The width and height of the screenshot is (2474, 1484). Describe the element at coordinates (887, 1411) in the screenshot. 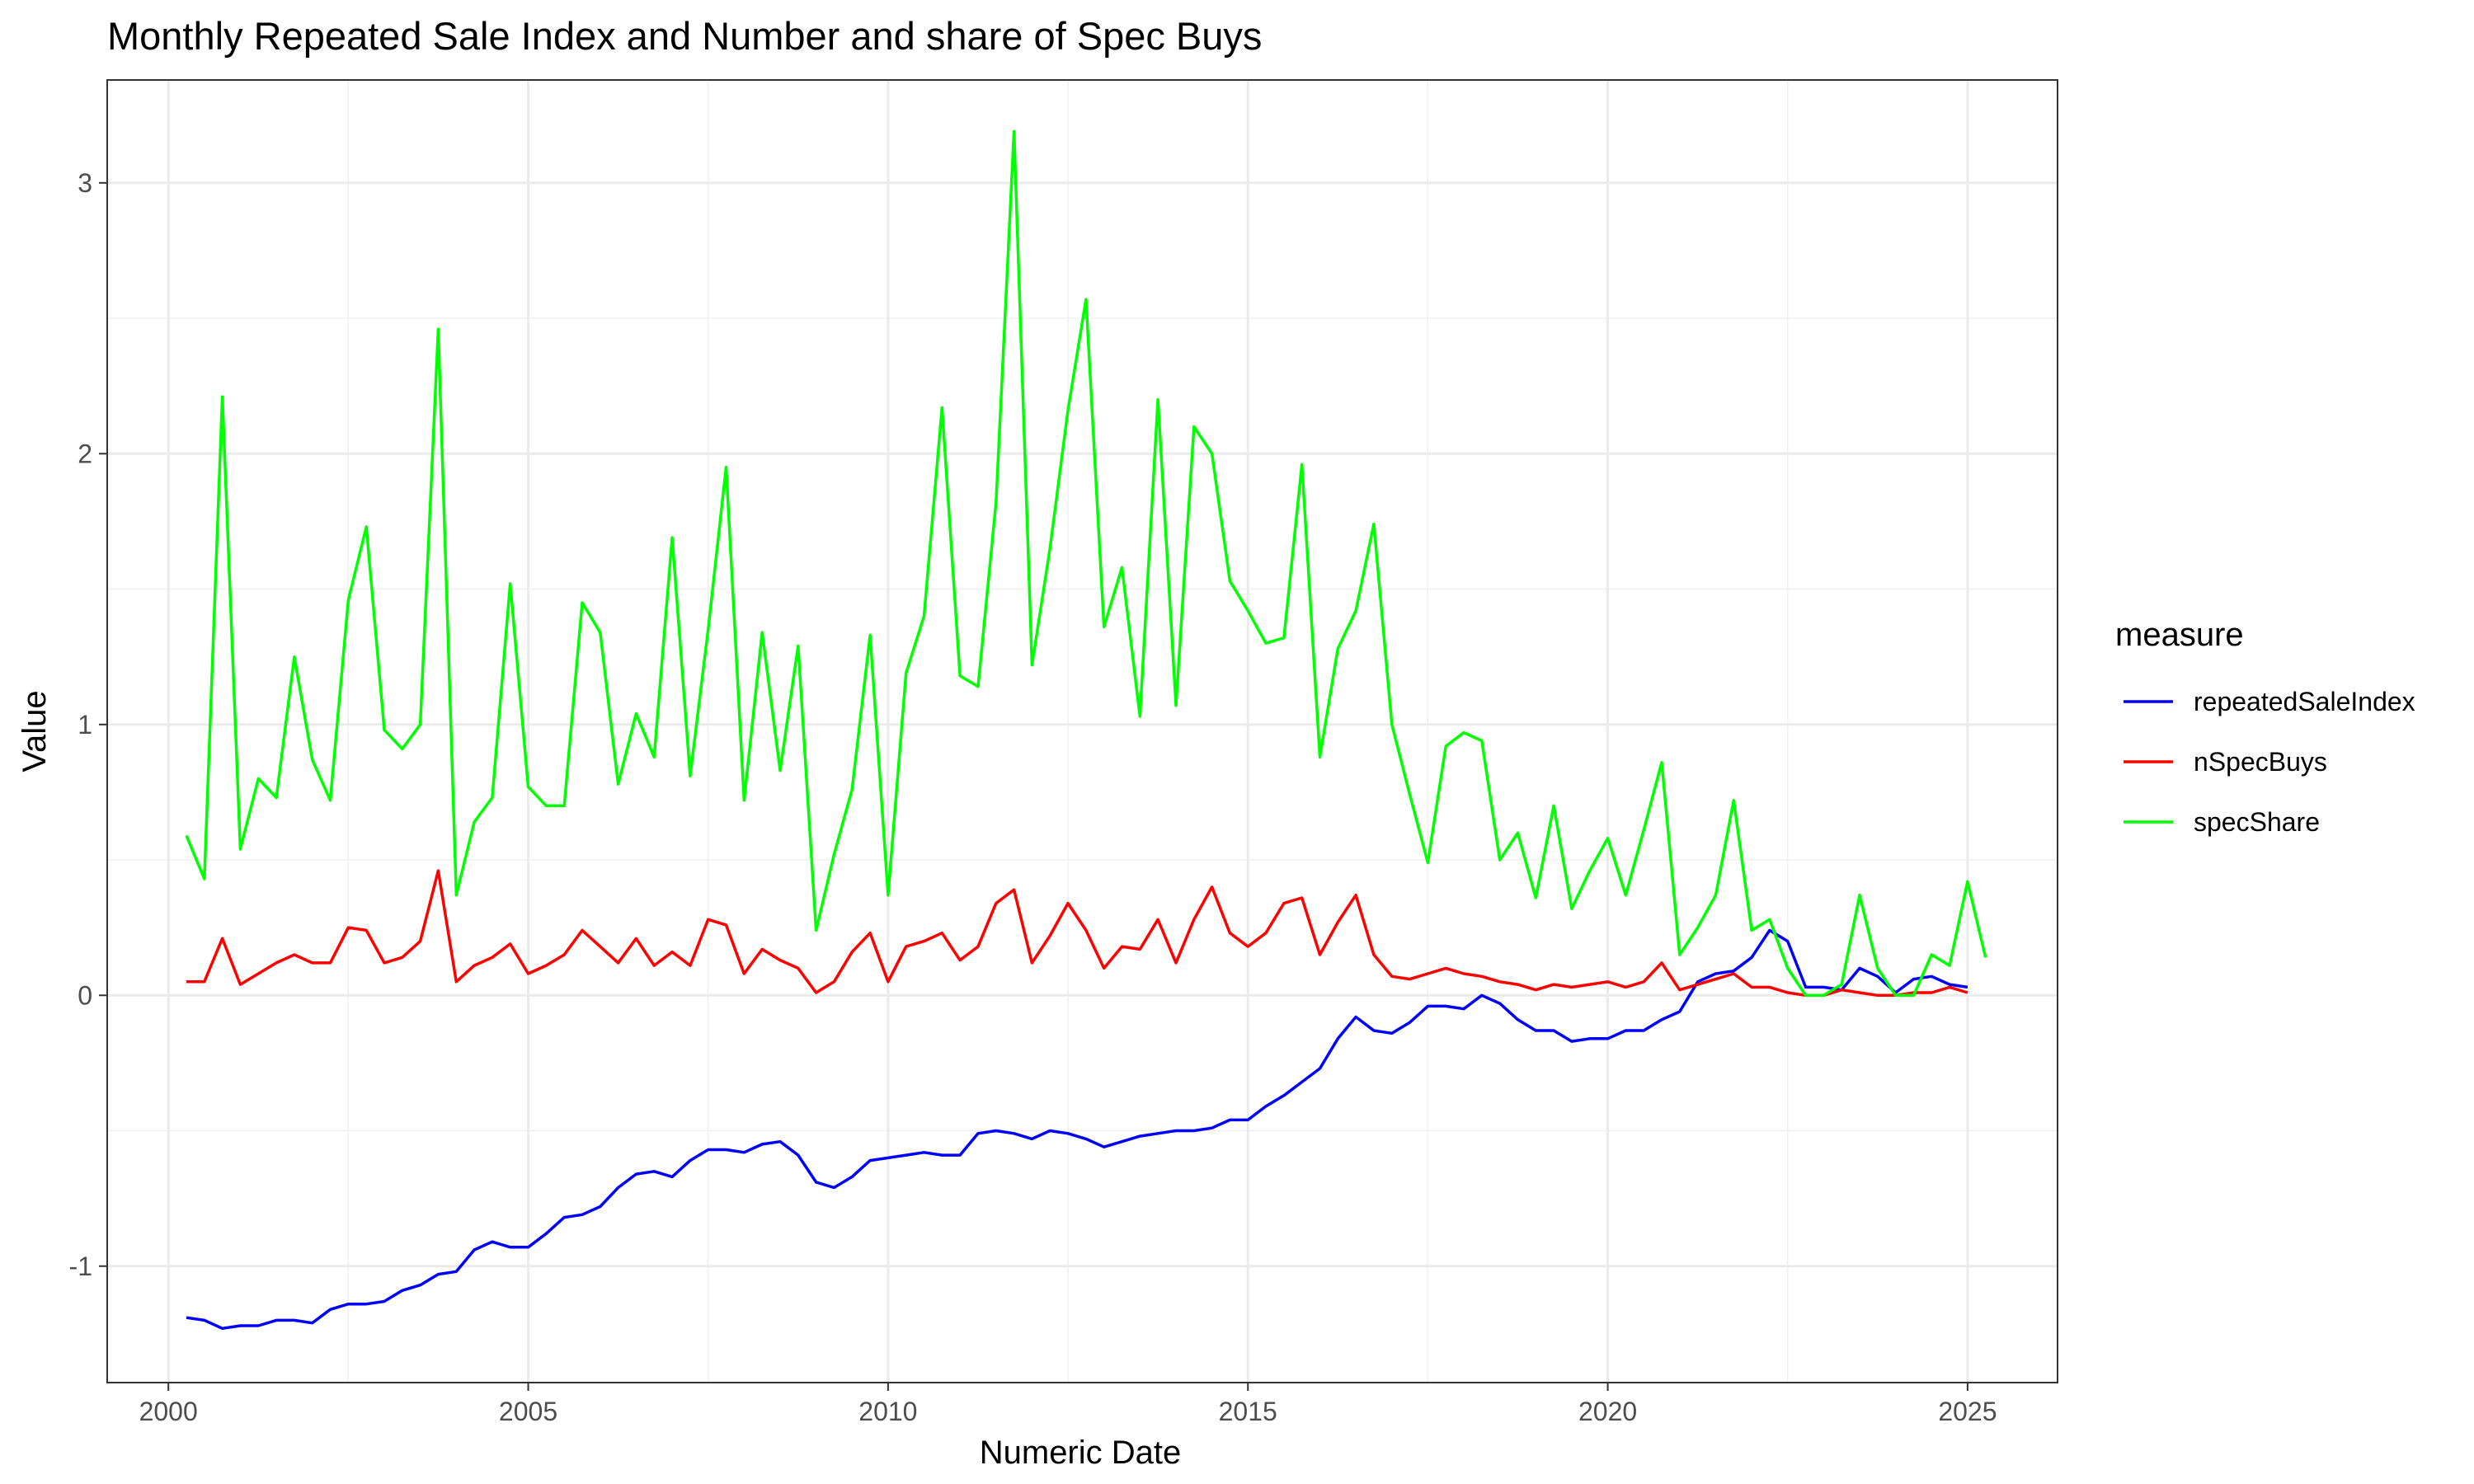

I see `x-tick-label: 2010` at that location.